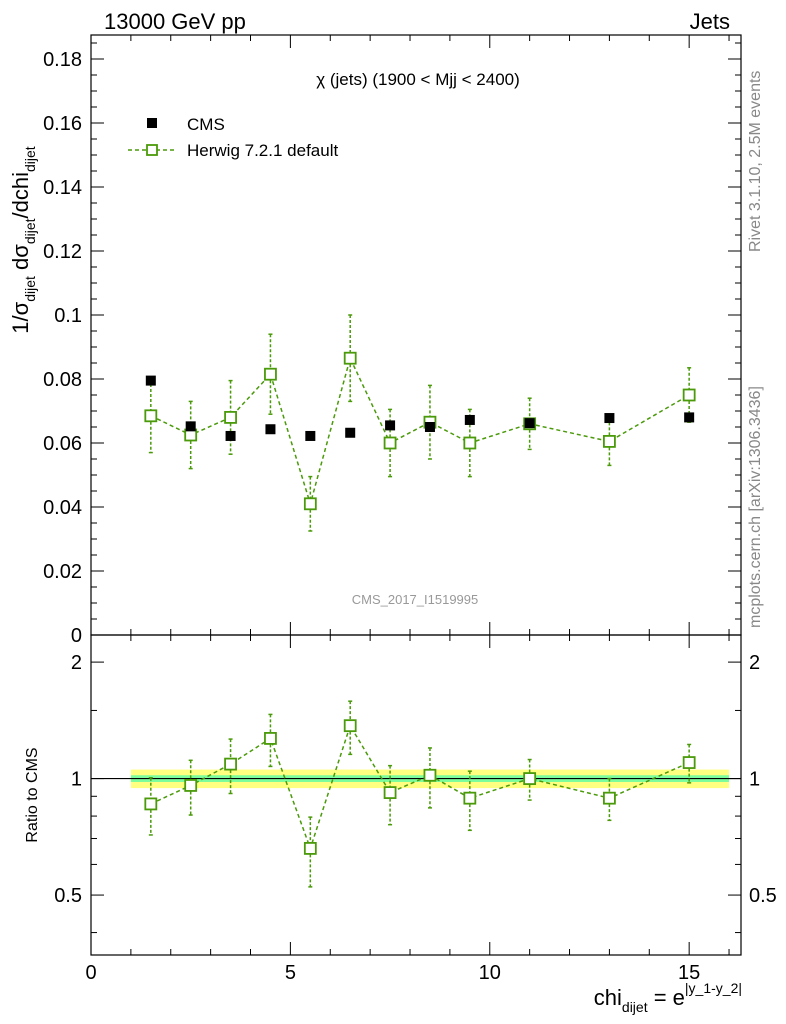 This screenshot has width=786, height=1024. I want to click on series-herwig-ratio, so click(420, 794).